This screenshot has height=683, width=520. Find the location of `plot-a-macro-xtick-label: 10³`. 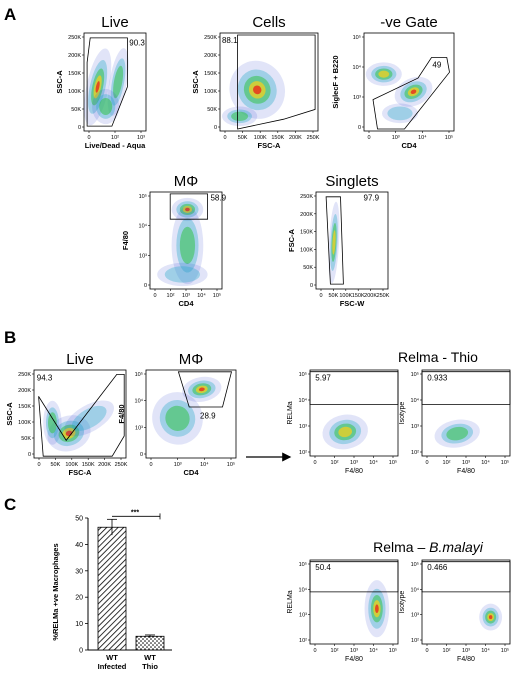

plot-a-macro-xtick-label: 10³ is located at coordinates (186, 296).